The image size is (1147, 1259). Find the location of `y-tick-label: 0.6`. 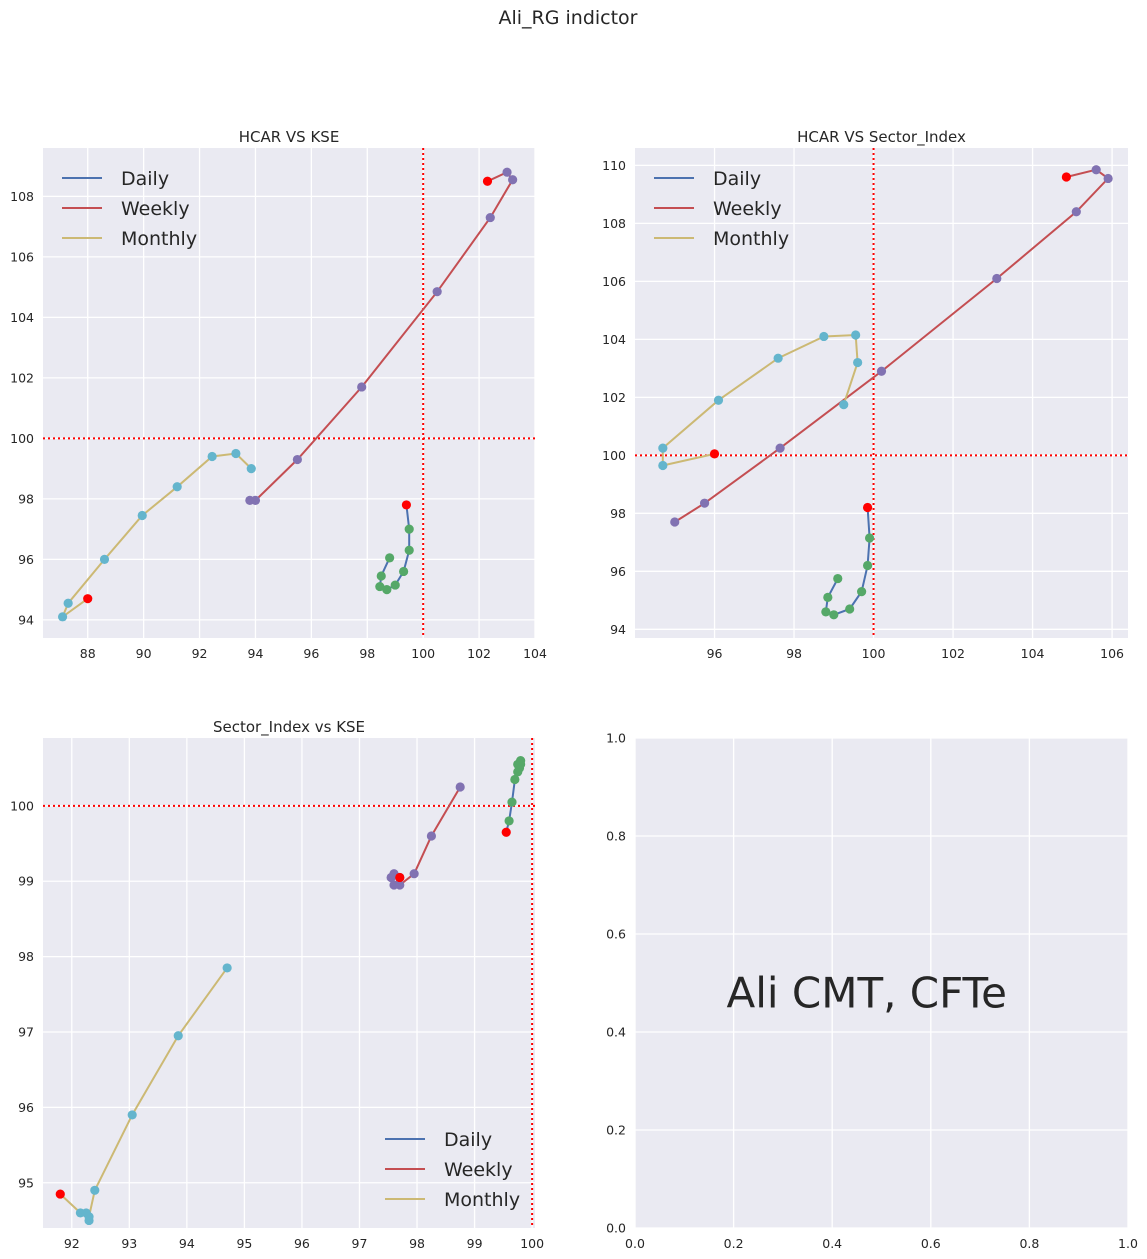

y-tick-label: 0.6 is located at coordinates (616, 934).